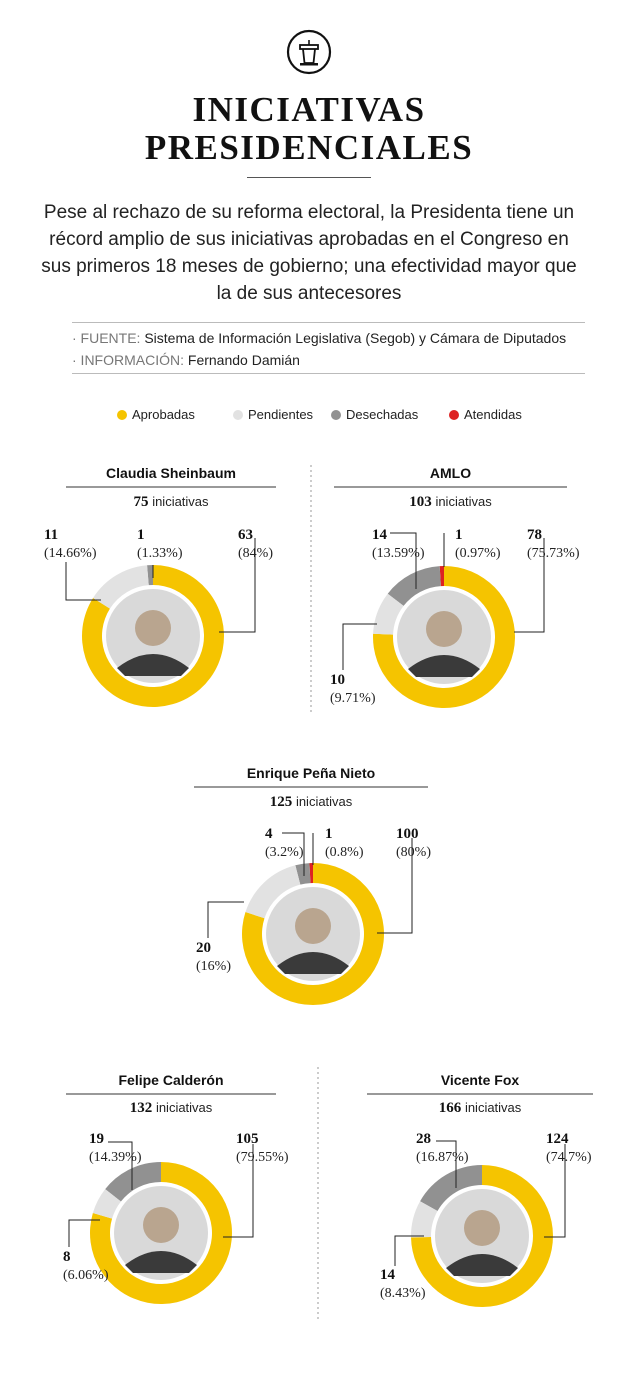 Image resolution: width=618 pixels, height=1381 pixels. I want to click on data-label-atendidas: 1 (0.97%), so click(472, 547).